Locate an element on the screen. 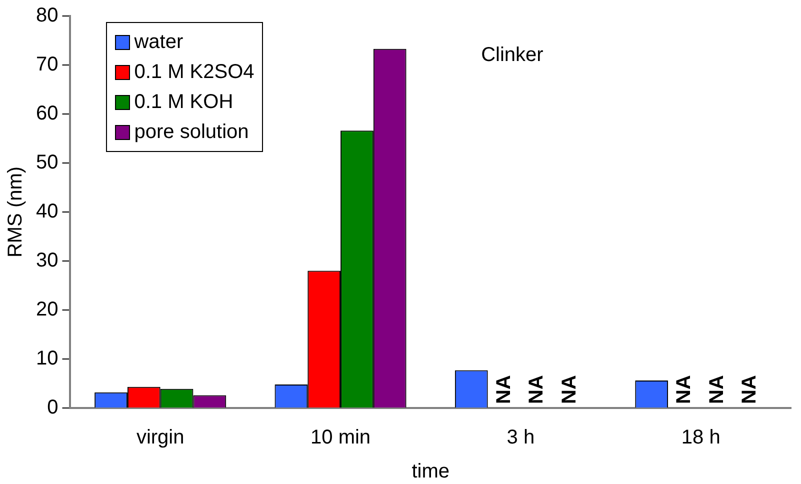  legend-label: pore solution is located at coordinates (191, 132).